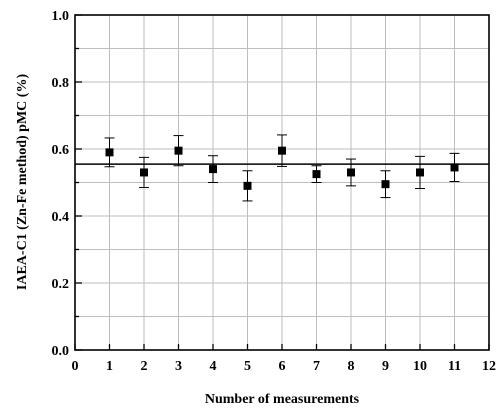 Image resolution: width=501 pixels, height=410 pixels. Describe the element at coordinates (75, 366) in the screenshot. I see `x-tick-label: 0` at that location.